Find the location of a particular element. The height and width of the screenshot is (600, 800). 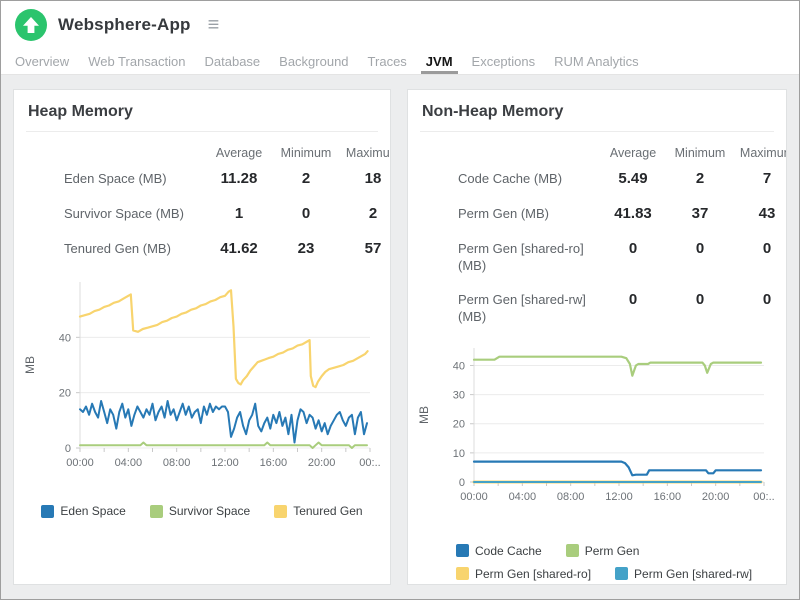

series-eden-space is located at coordinates (223, 422).